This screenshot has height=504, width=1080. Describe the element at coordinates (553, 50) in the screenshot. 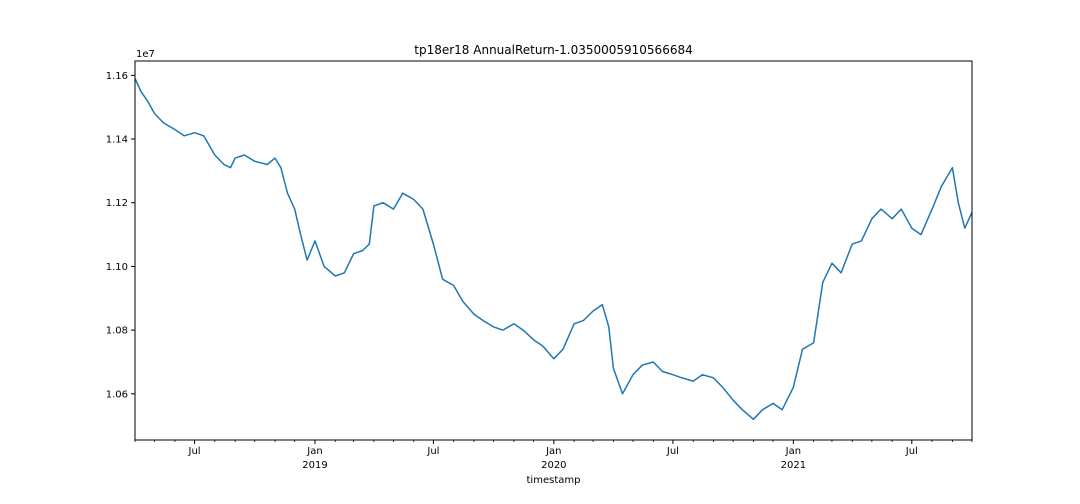

I see `chart-title: tp18er18 AnnualReturn-1.0350005910566684` at that location.